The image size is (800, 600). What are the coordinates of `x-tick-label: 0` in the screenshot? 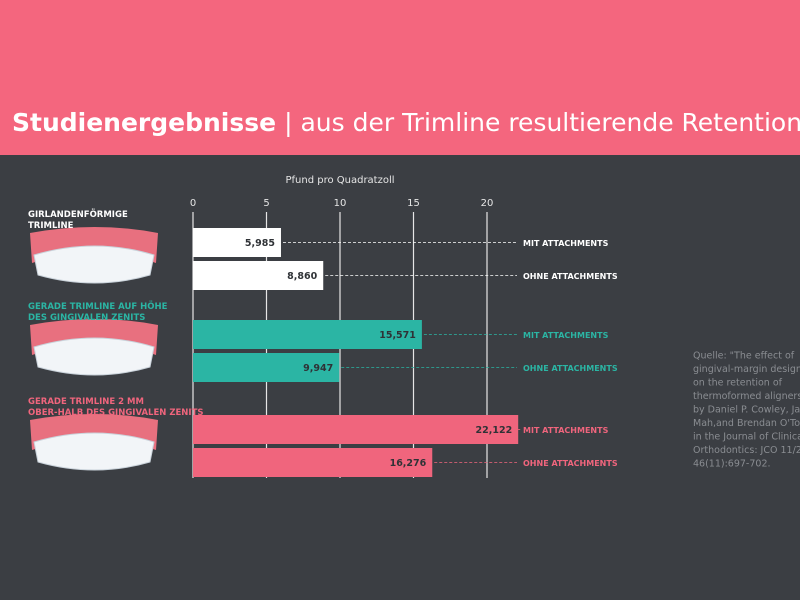 It's located at (193, 203).